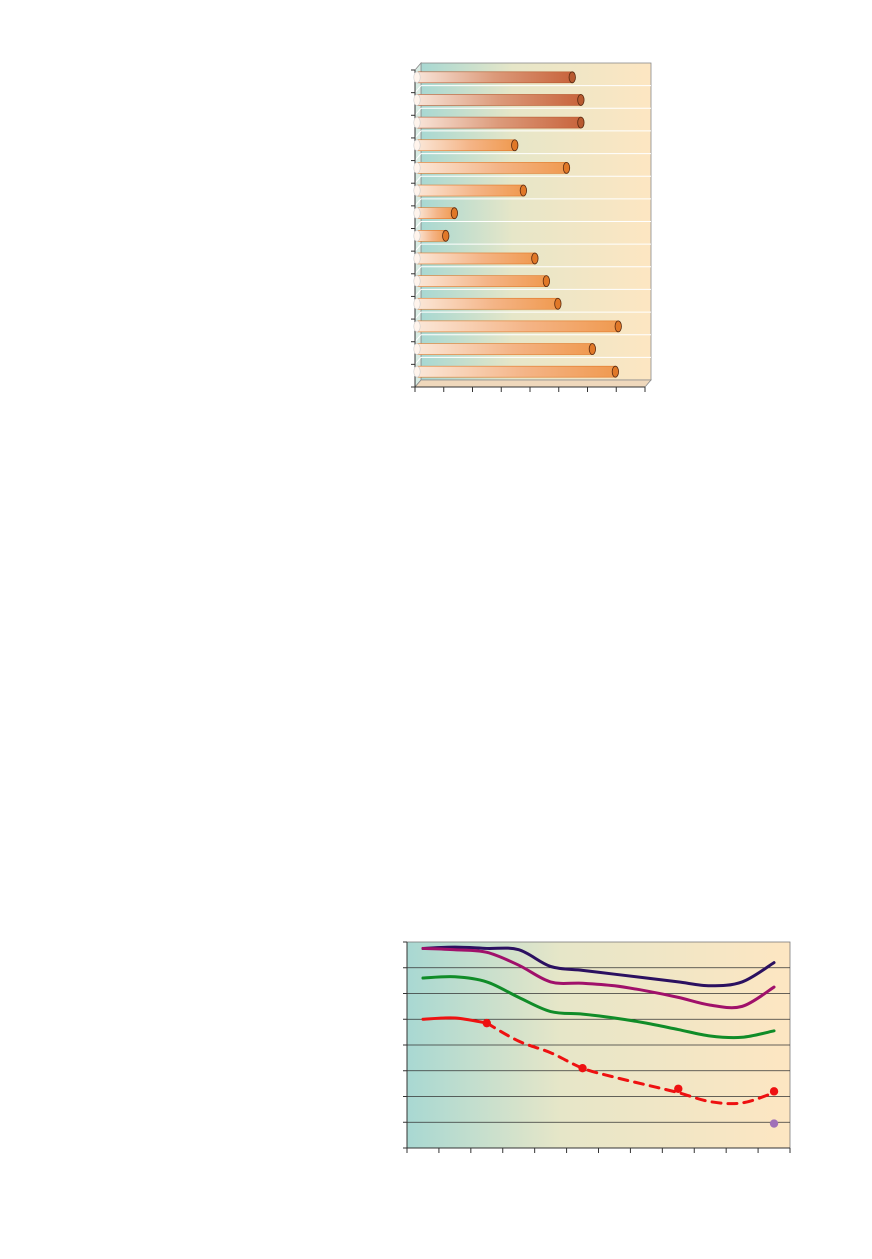 Image resolution: width=872 pixels, height=1259 pixels. Describe the element at coordinates (531, 226) in the screenshot. I see `horizontal-cylinder-bar-chart` at that location.